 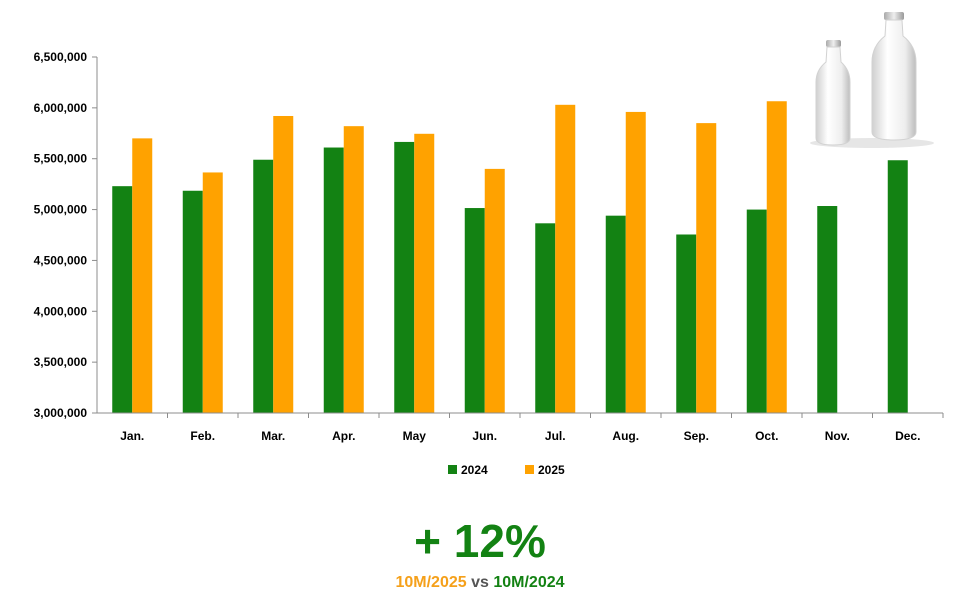 I want to click on x-tick-label: Oct., so click(x=766, y=436).